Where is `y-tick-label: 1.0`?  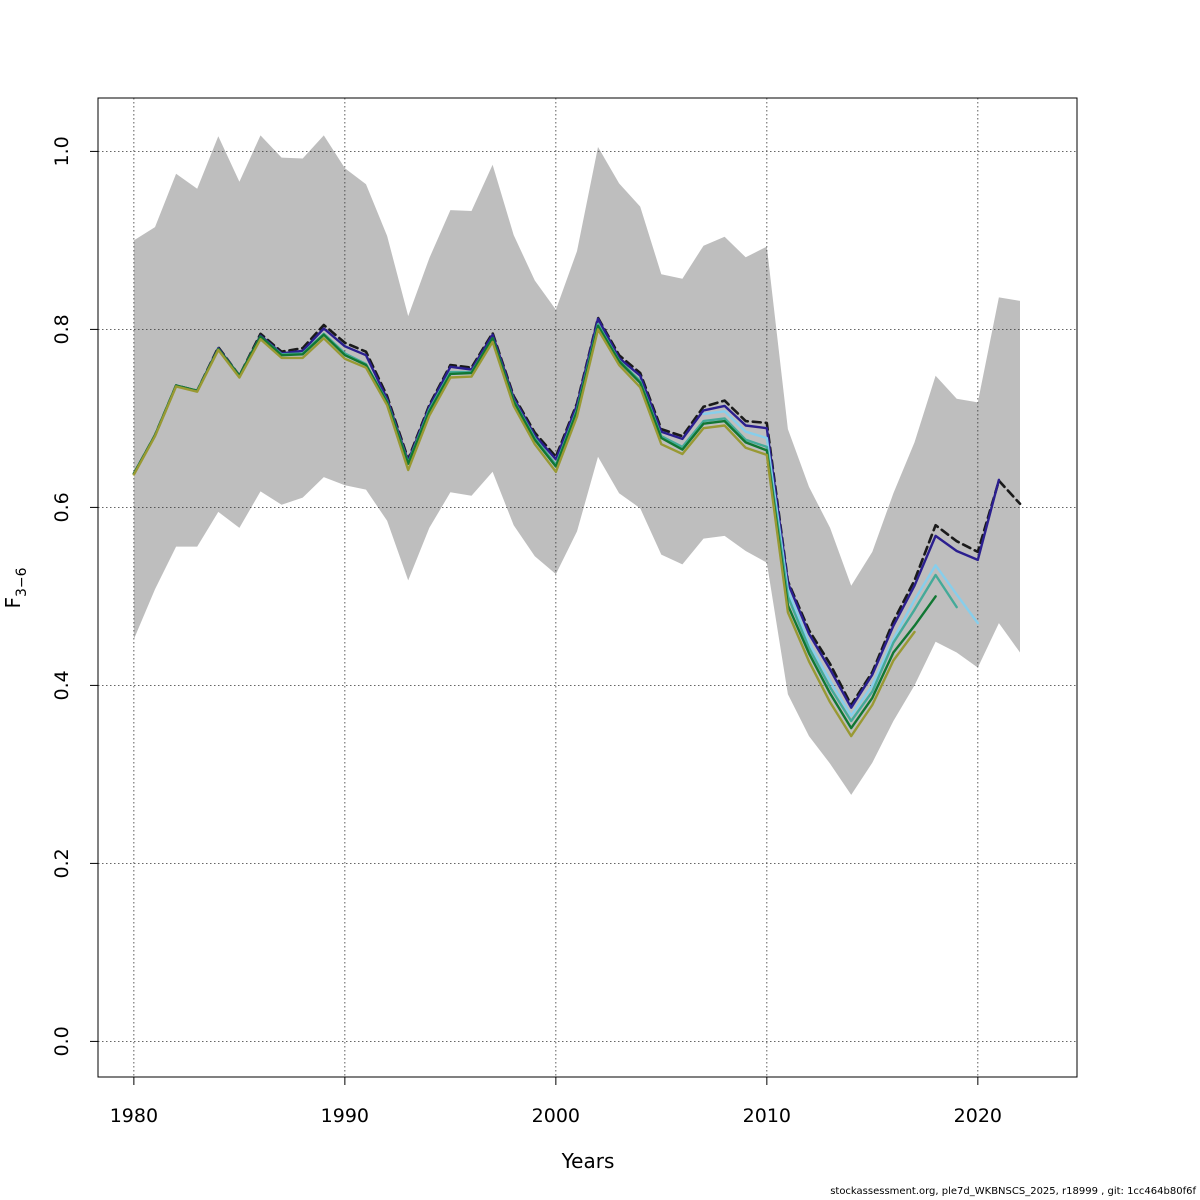 y-tick-label: 1.0 is located at coordinates (62, 151).